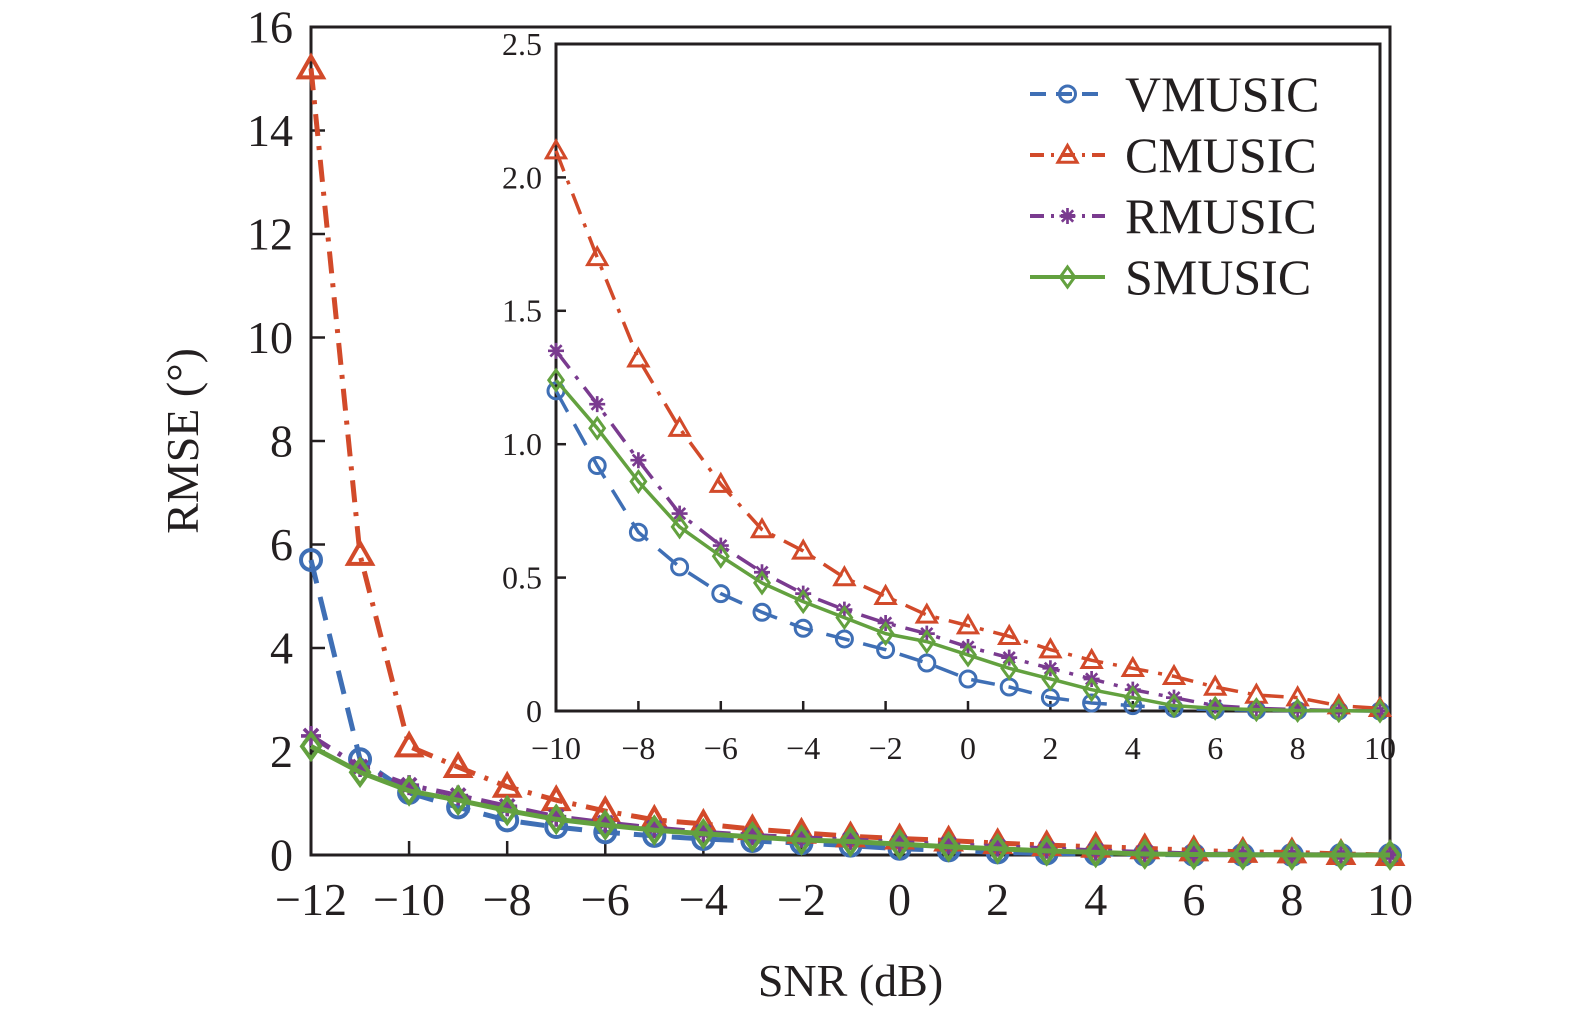 The height and width of the screenshot is (1017, 1575). I want to click on legend-entry-cmusic: CMUSIC, so click(1173, 155).